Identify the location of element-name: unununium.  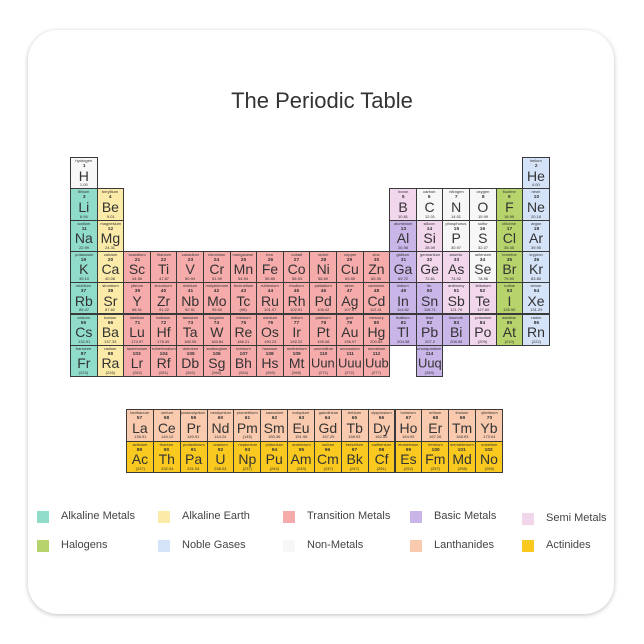
(349, 348).